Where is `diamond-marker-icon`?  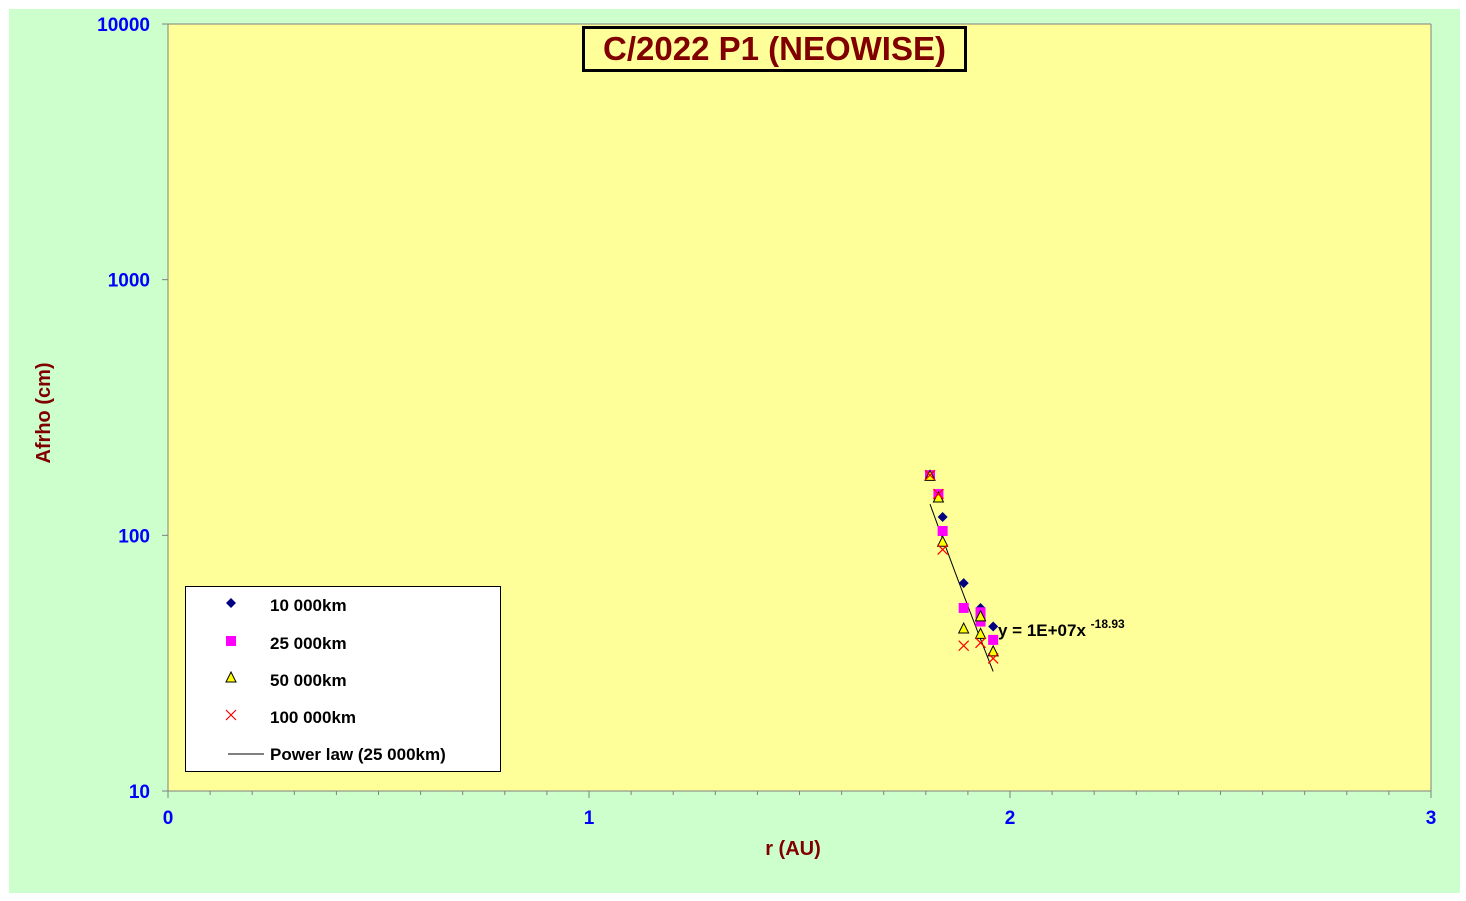
diamond-marker-icon is located at coordinates (231, 603).